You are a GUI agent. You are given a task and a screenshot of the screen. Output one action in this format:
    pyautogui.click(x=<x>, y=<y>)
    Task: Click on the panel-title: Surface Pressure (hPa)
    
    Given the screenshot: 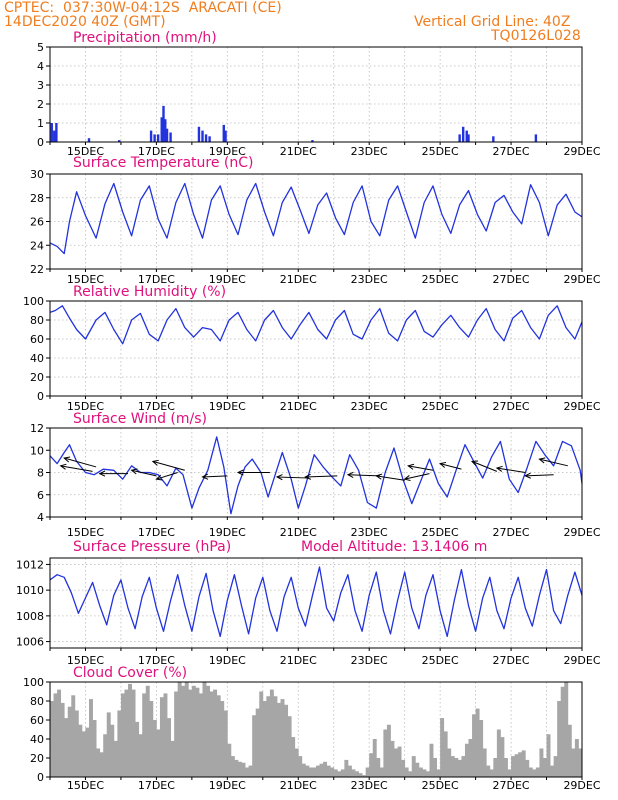 What is the action you would take?
    pyautogui.click(x=152, y=547)
    